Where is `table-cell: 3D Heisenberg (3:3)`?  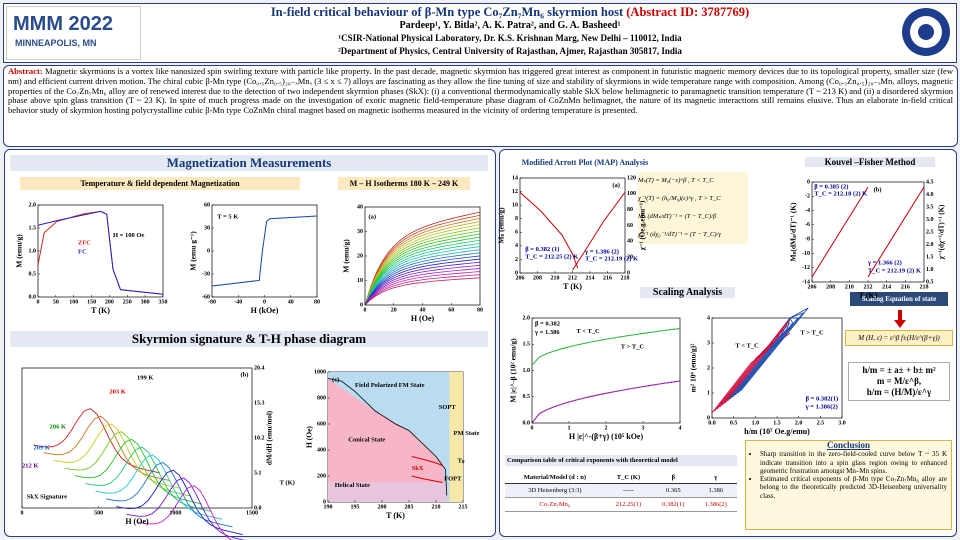 table-cell: 3D Heisenberg (3:3) is located at coordinates (555, 490).